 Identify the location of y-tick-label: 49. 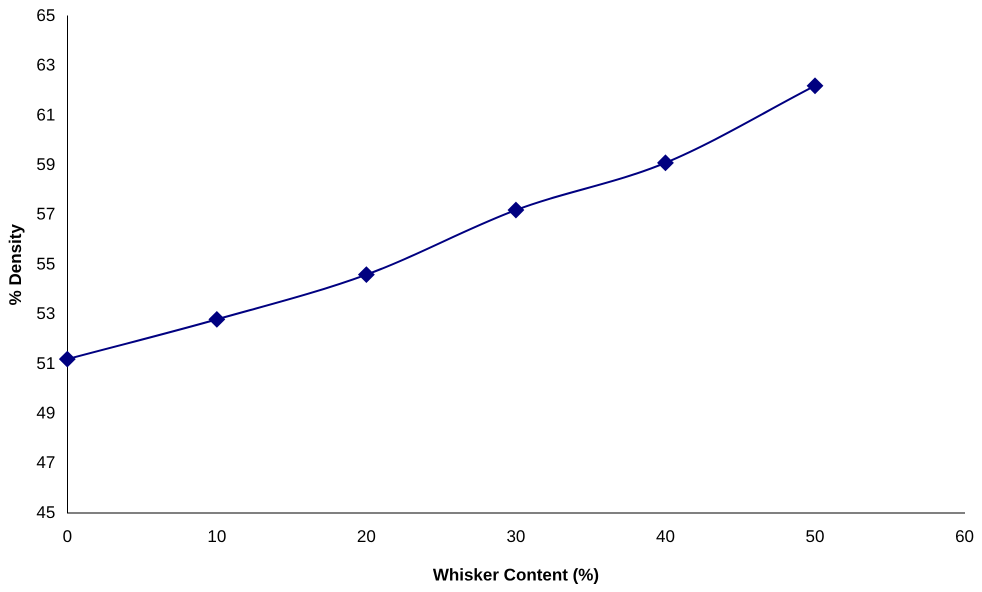
(46, 412).